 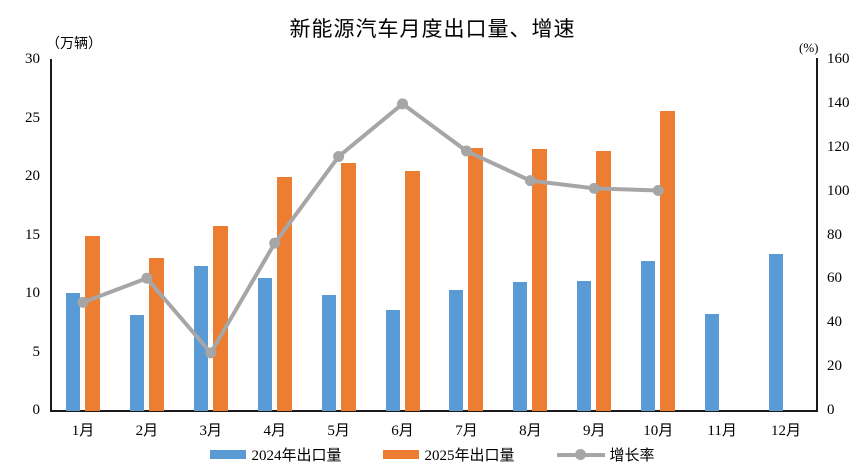 What do you see at coordinates (658, 431) in the screenshot?
I see `x-label-10月: 10月` at bounding box center [658, 431].